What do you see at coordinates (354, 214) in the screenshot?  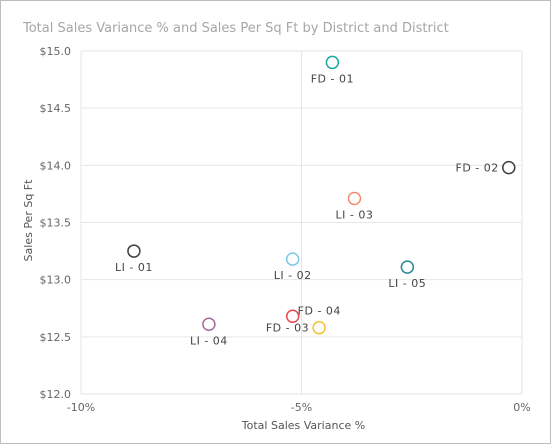 I see `point-label: LI - 03` at bounding box center [354, 214].